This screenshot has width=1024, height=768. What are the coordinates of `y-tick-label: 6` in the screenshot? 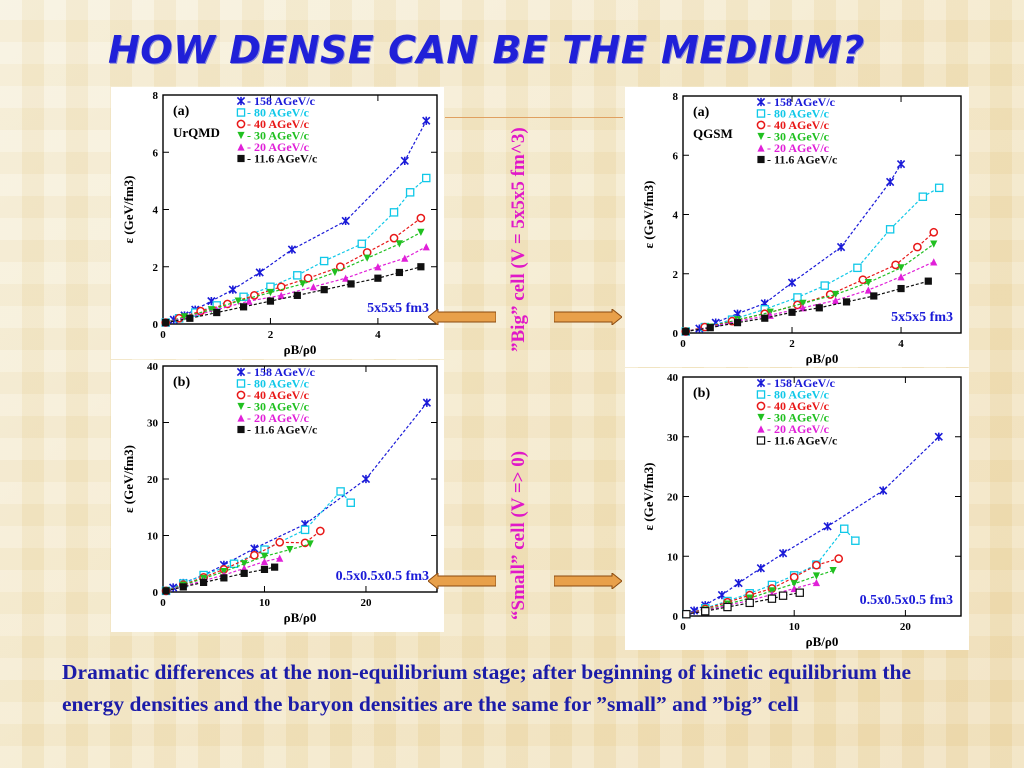 It's located at (676, 156).